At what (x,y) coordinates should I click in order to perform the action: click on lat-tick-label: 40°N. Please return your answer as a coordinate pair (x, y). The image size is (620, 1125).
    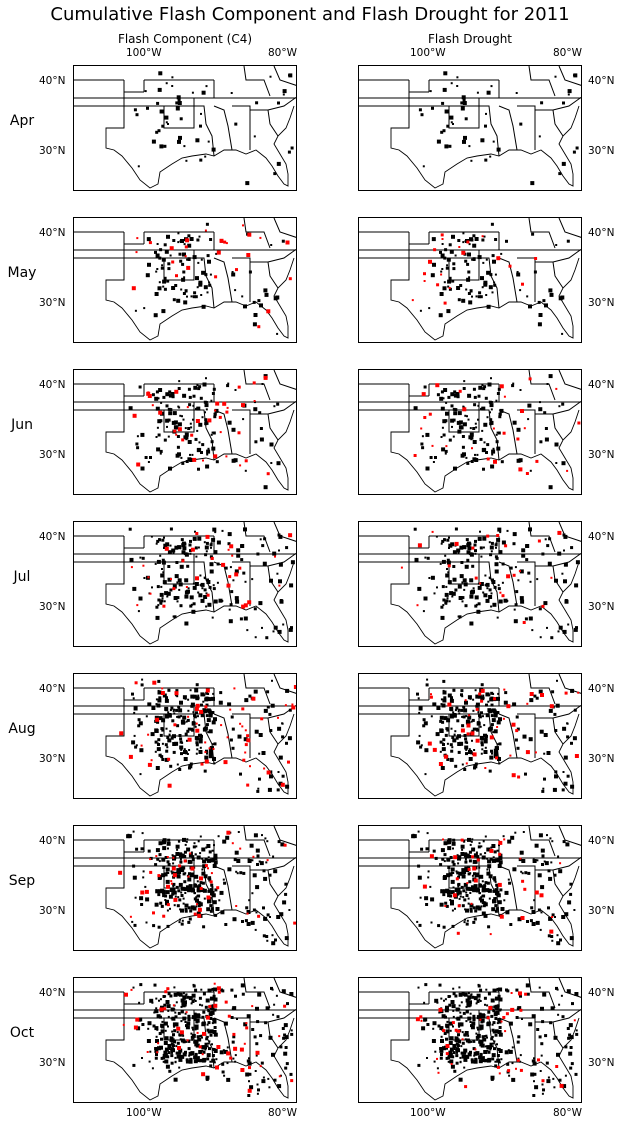
    Looking at the image, I should click on (601, 233).